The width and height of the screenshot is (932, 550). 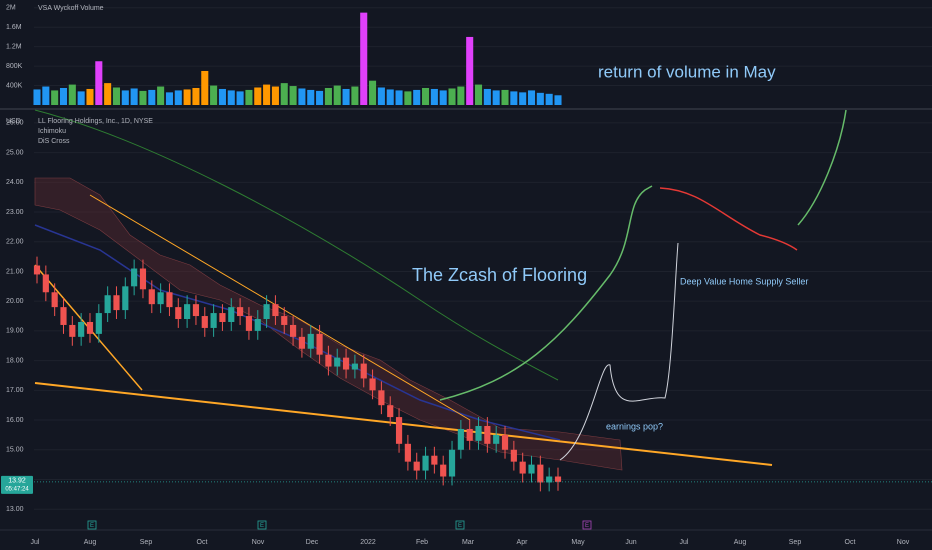 I want to click on y-tick-label: 13.00, so click(x=15, y=509).